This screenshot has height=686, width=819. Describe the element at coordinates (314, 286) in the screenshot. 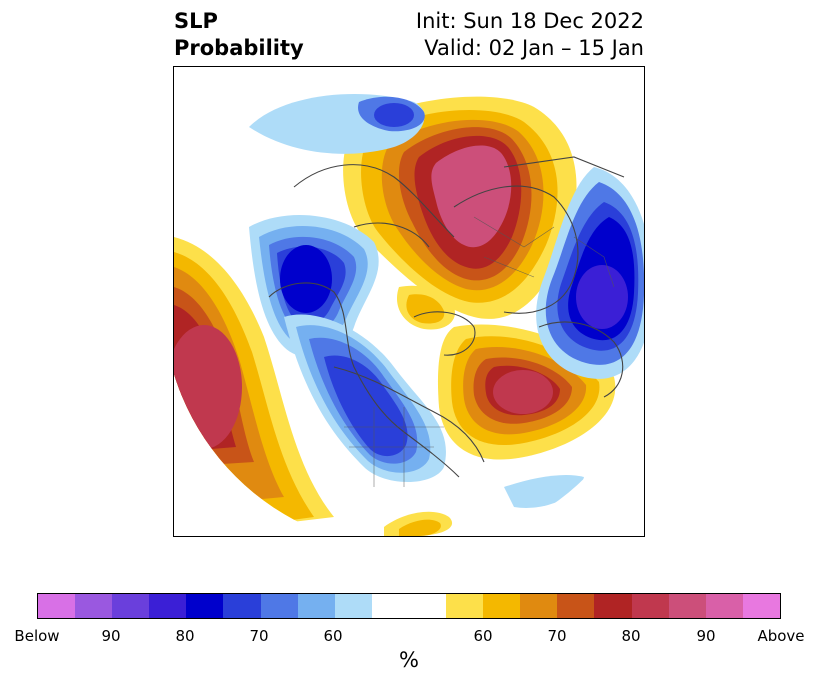

I see `north-pacific-below-normal` at that location.